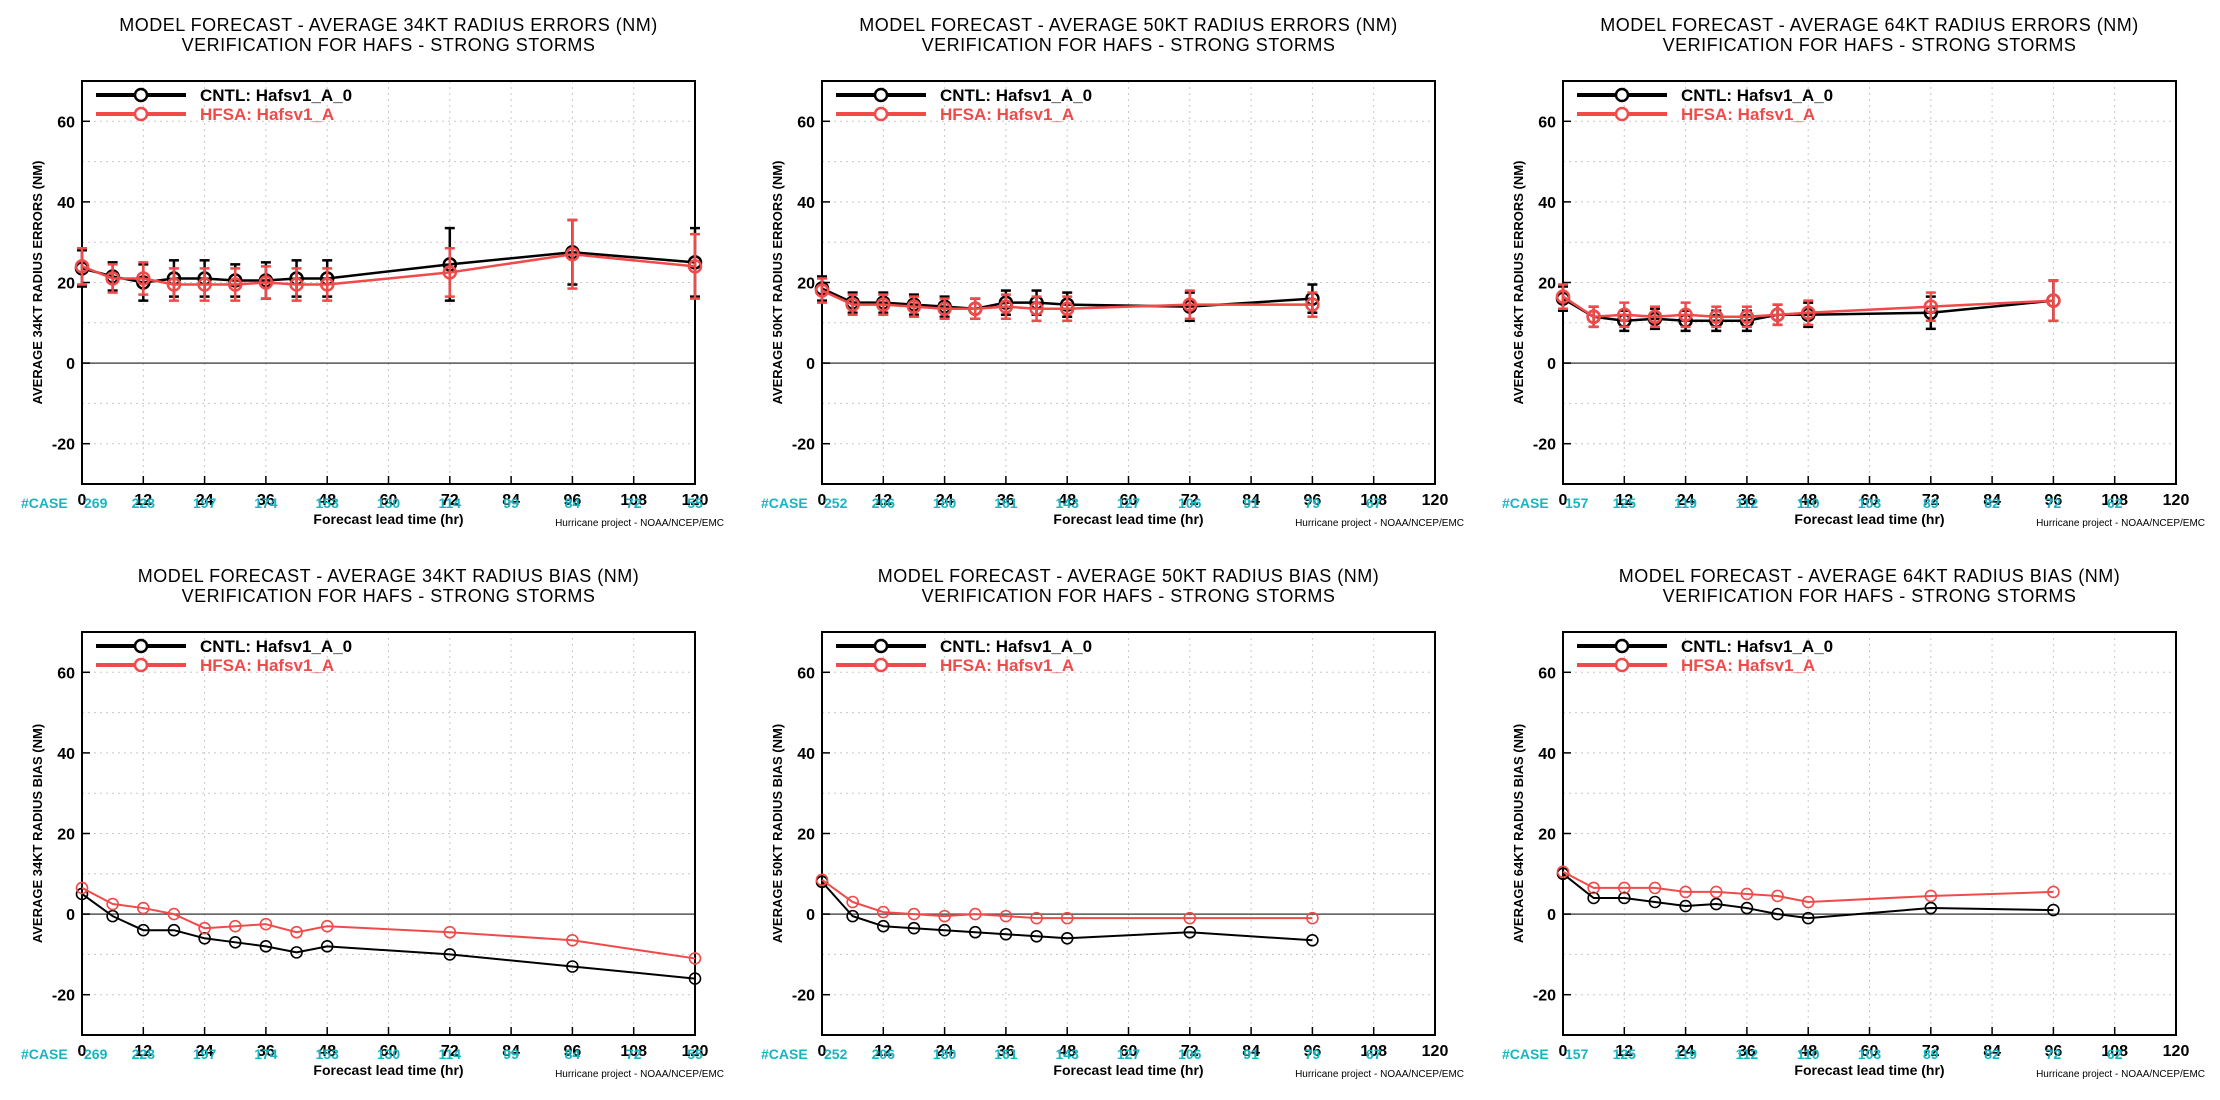 The height and width of the screenshot is (1100, 2220). I want to click on case-count: 157, so click(1577, 503).